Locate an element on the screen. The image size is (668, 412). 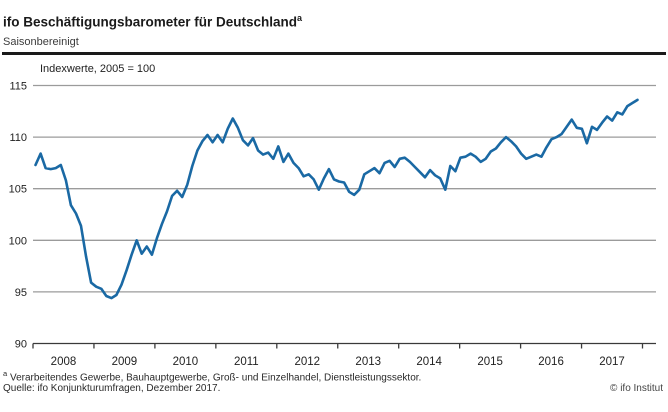
y-axis-label-110: 110 is located at coordinates (18, 138).